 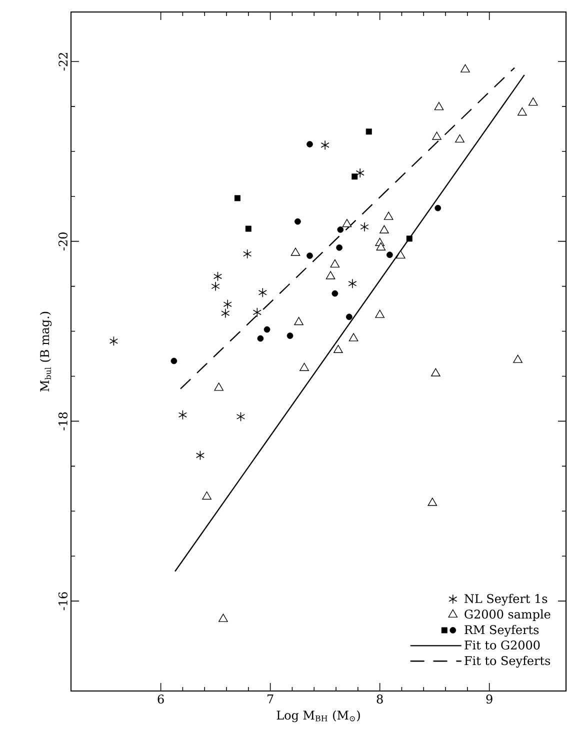 I want to click on x-tick-label: 9, so click(x=489, y=699).